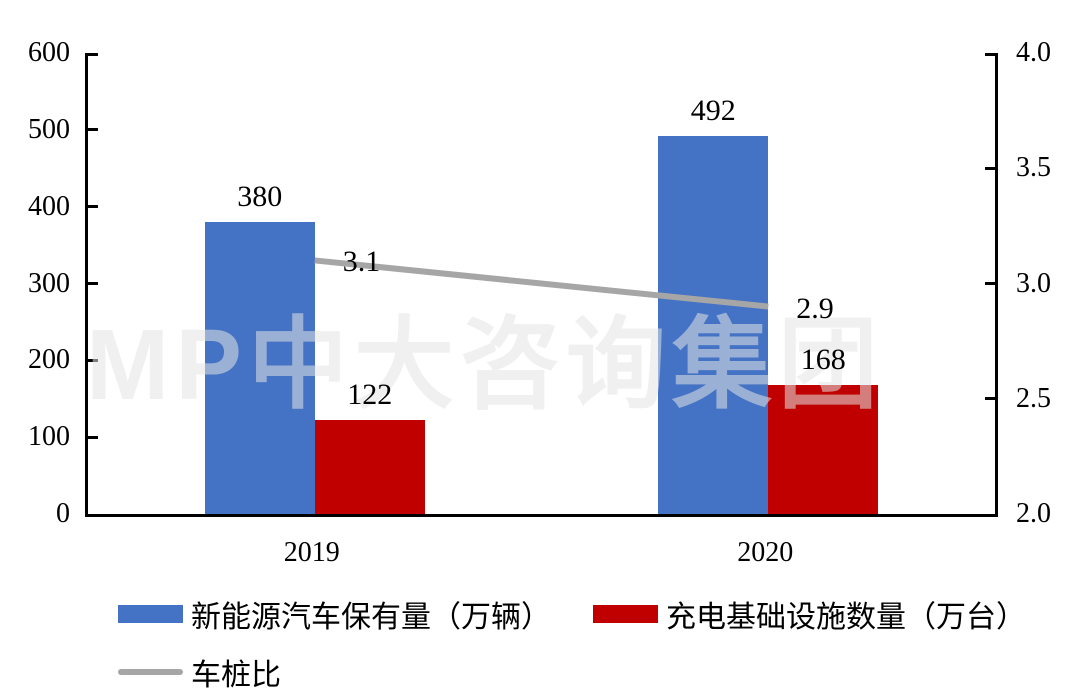 The height and width of the screenshot is (689, 1080). What do you see at coordinates (765, 552) in the screenshot?
I see `x-axis-label: 2020` at bounding box center [765, 552].